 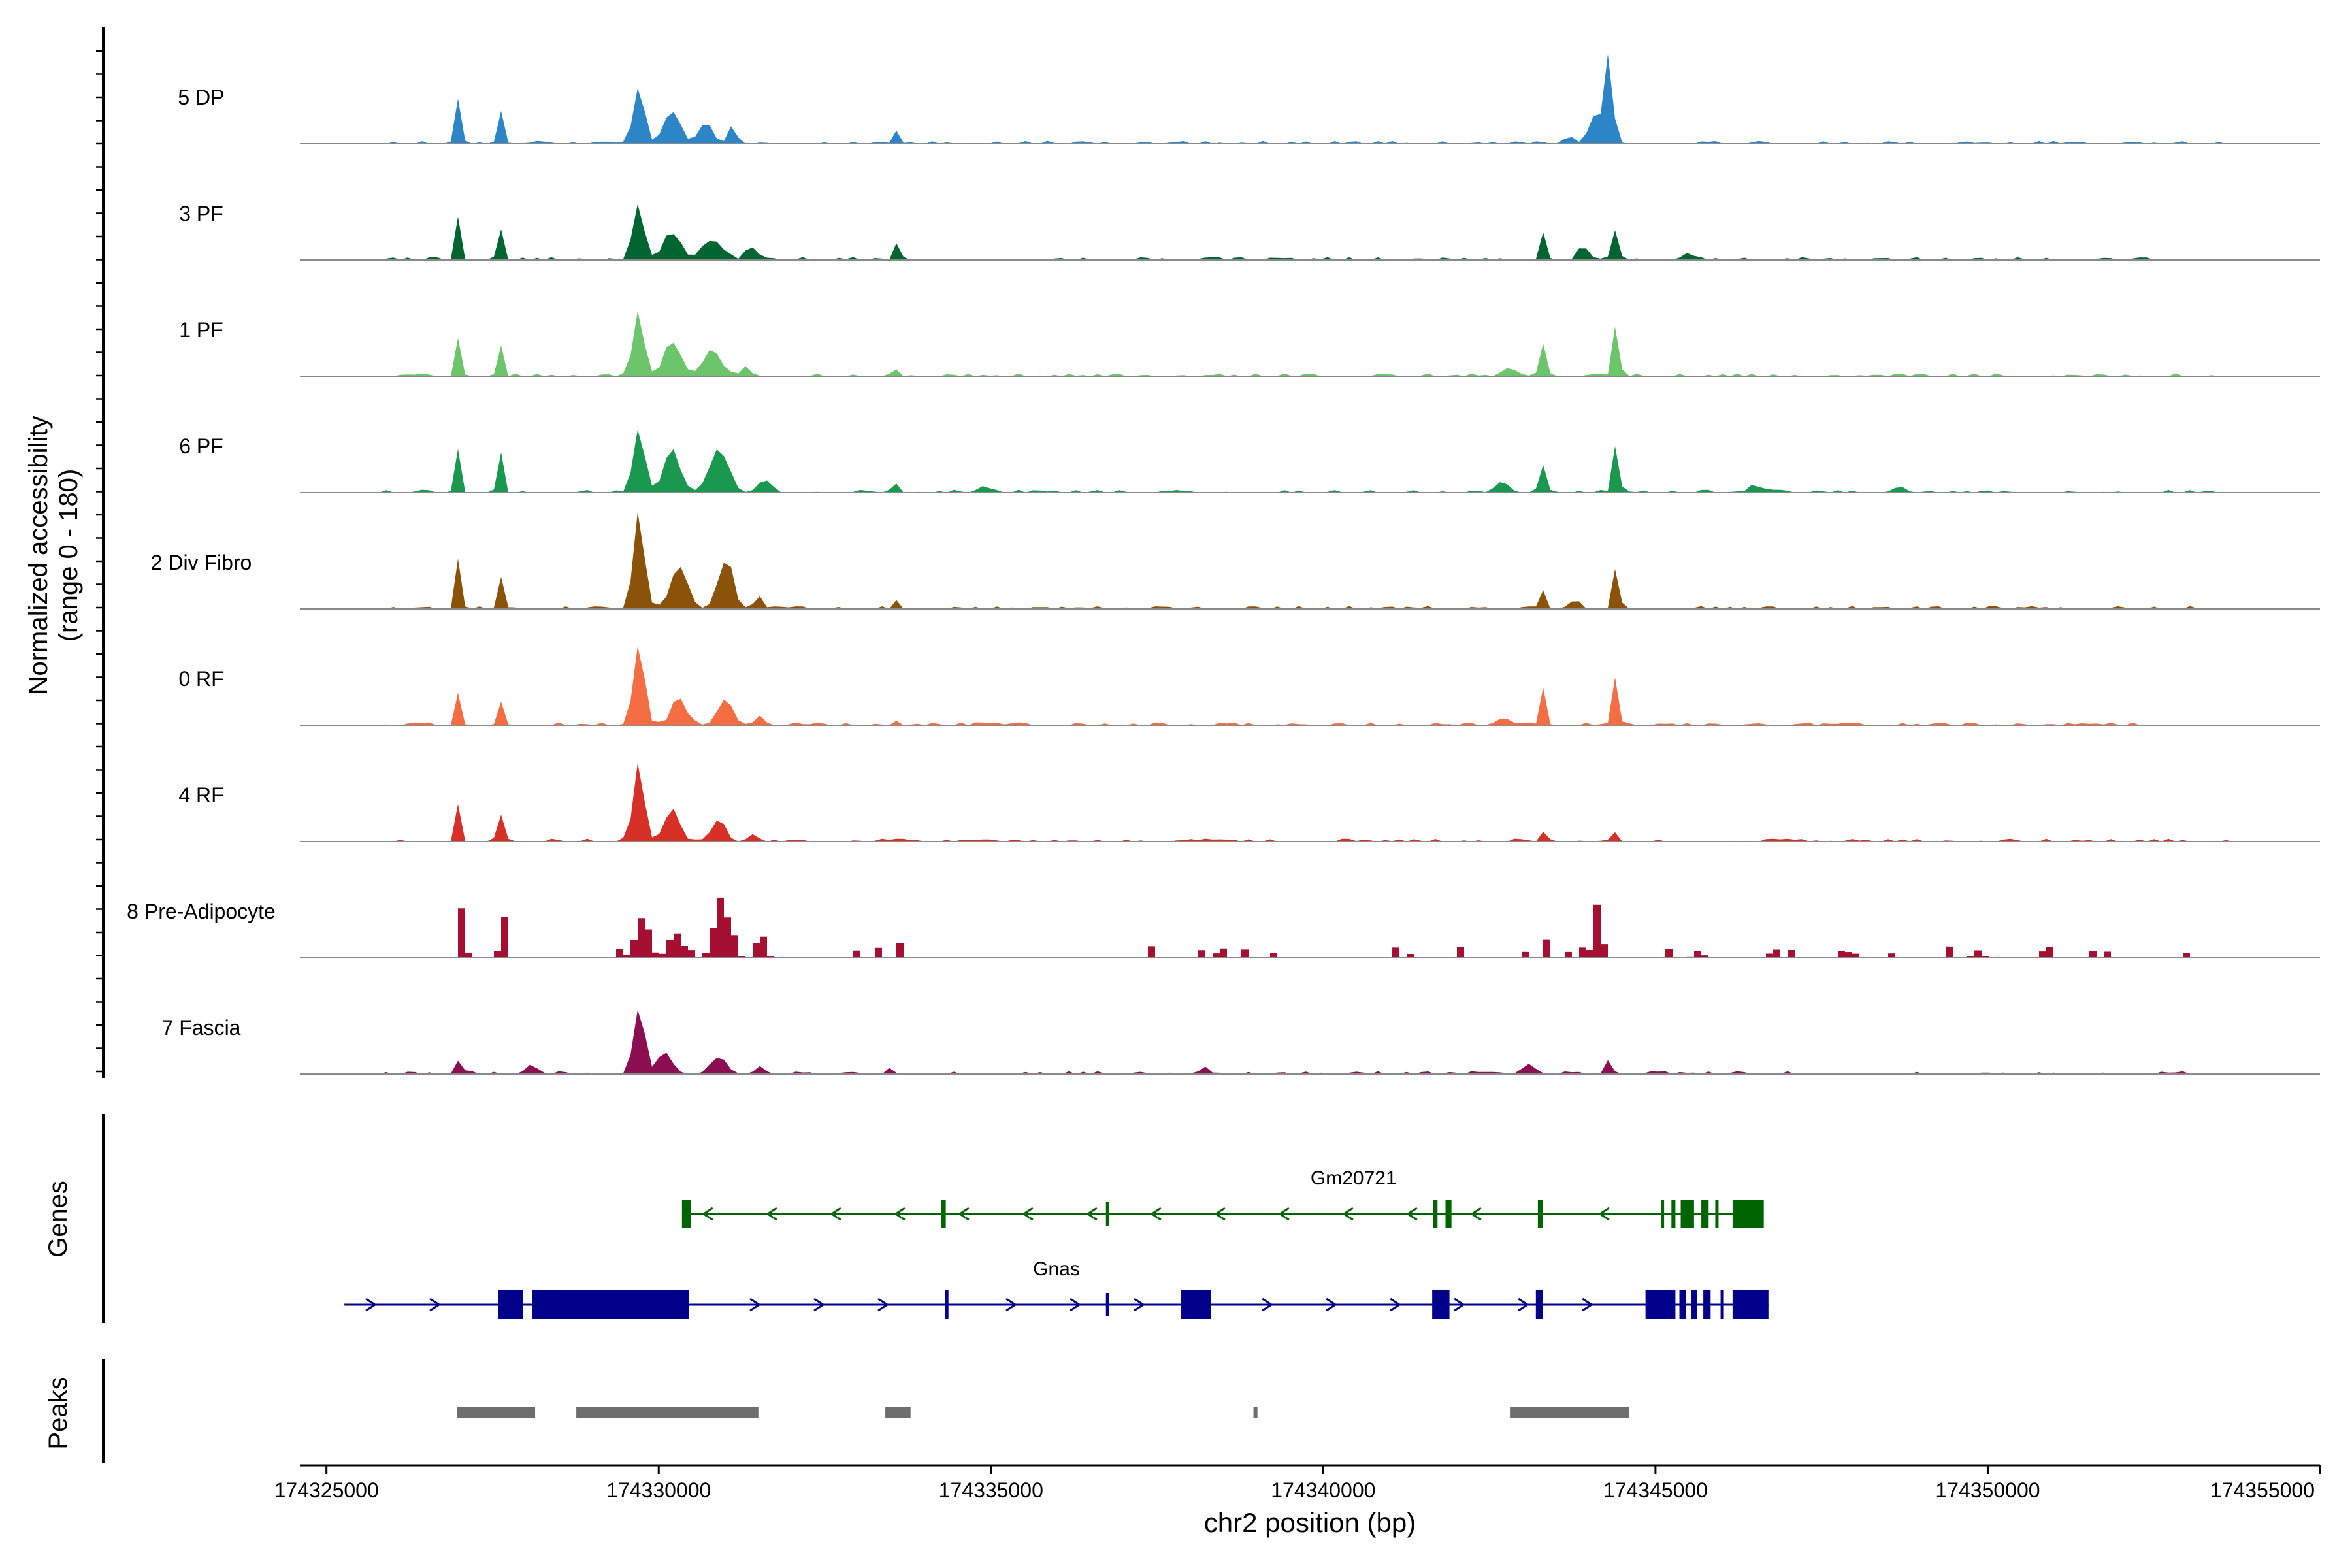 I want to click on track-5-dp: 5 DP, so click(x=1249, y=99).